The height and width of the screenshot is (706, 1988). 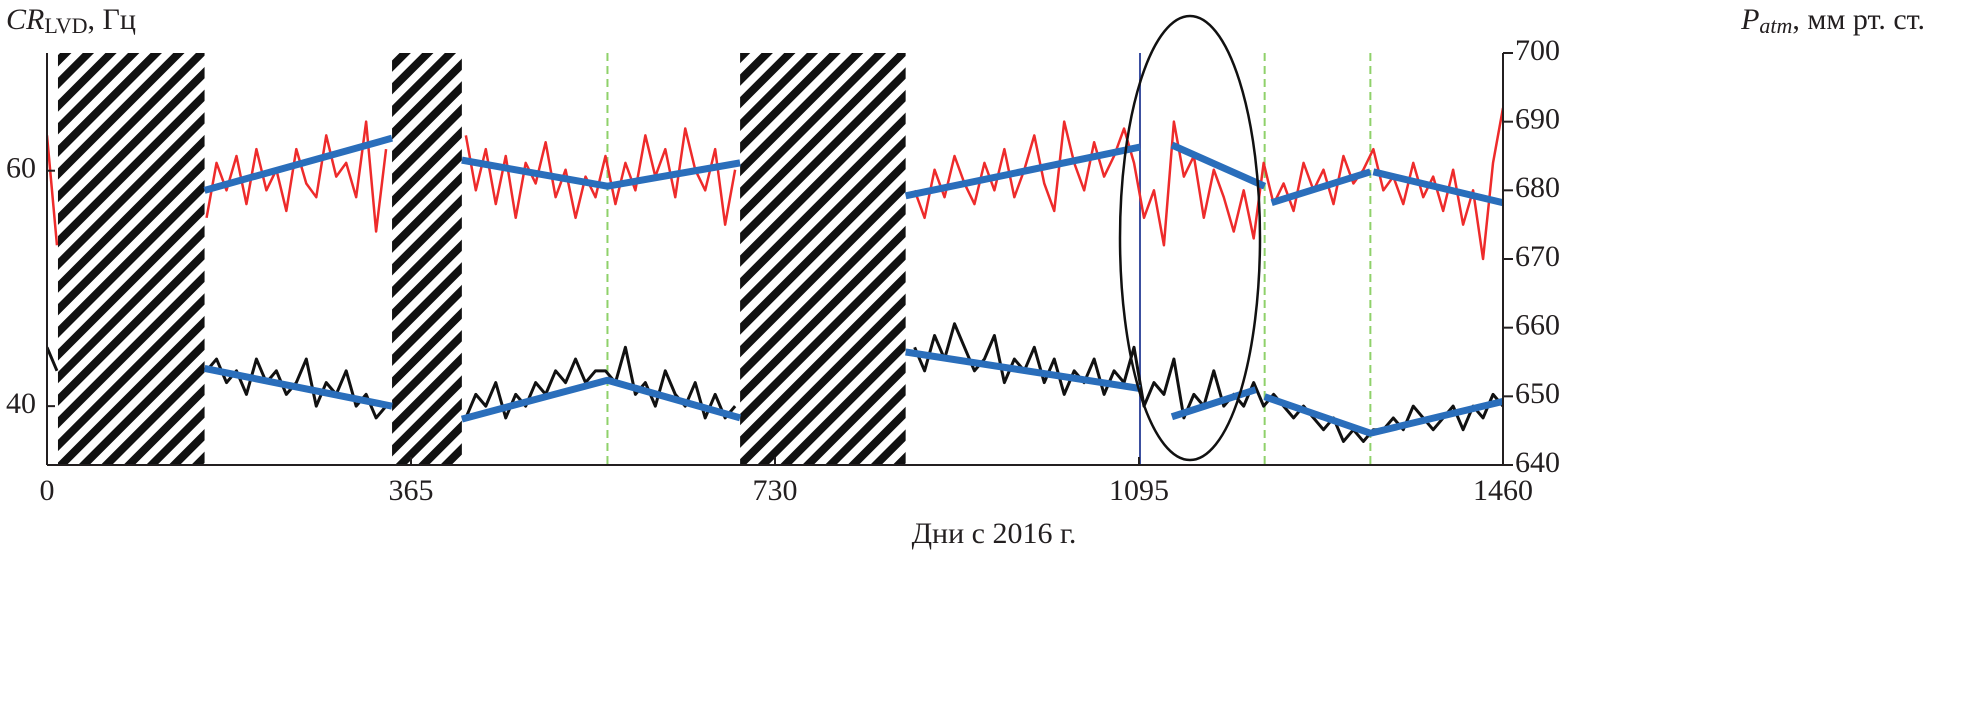 I want to click on y-label-unit: , Гц, so click(x=112, y=19).